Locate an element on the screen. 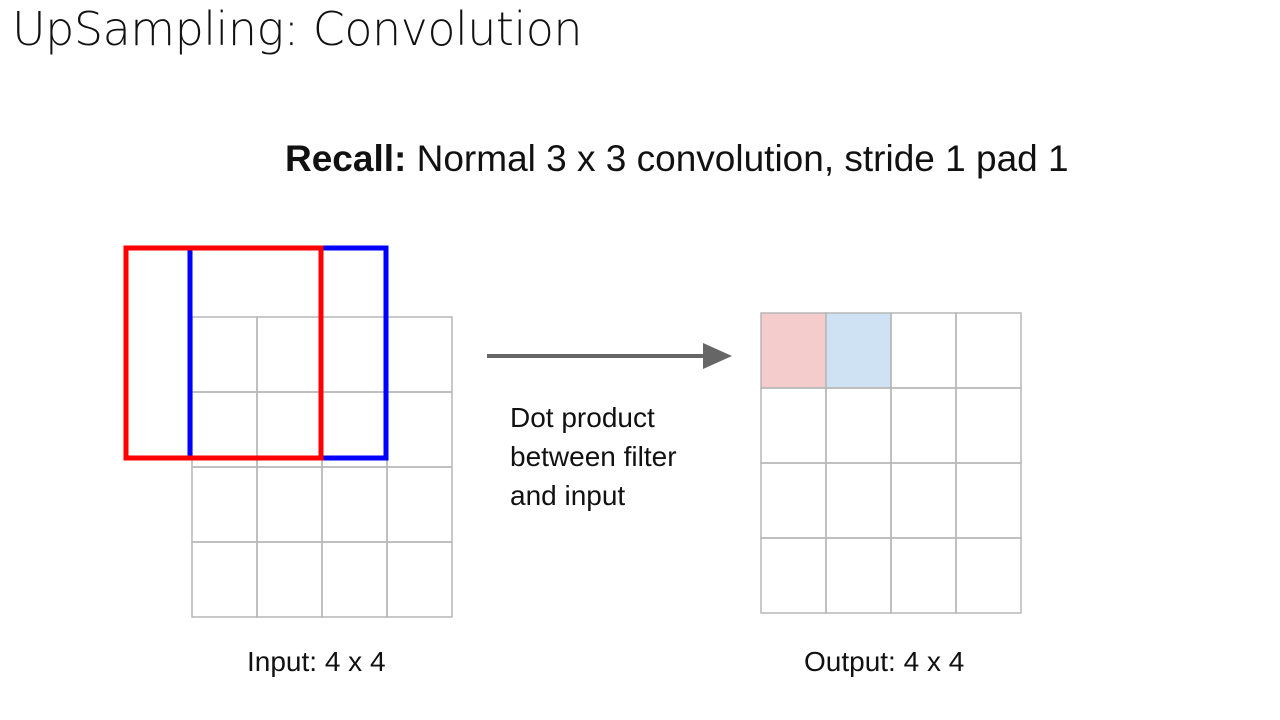  arrow-label-line-1: Dot product is located at coordinates (582, 417).